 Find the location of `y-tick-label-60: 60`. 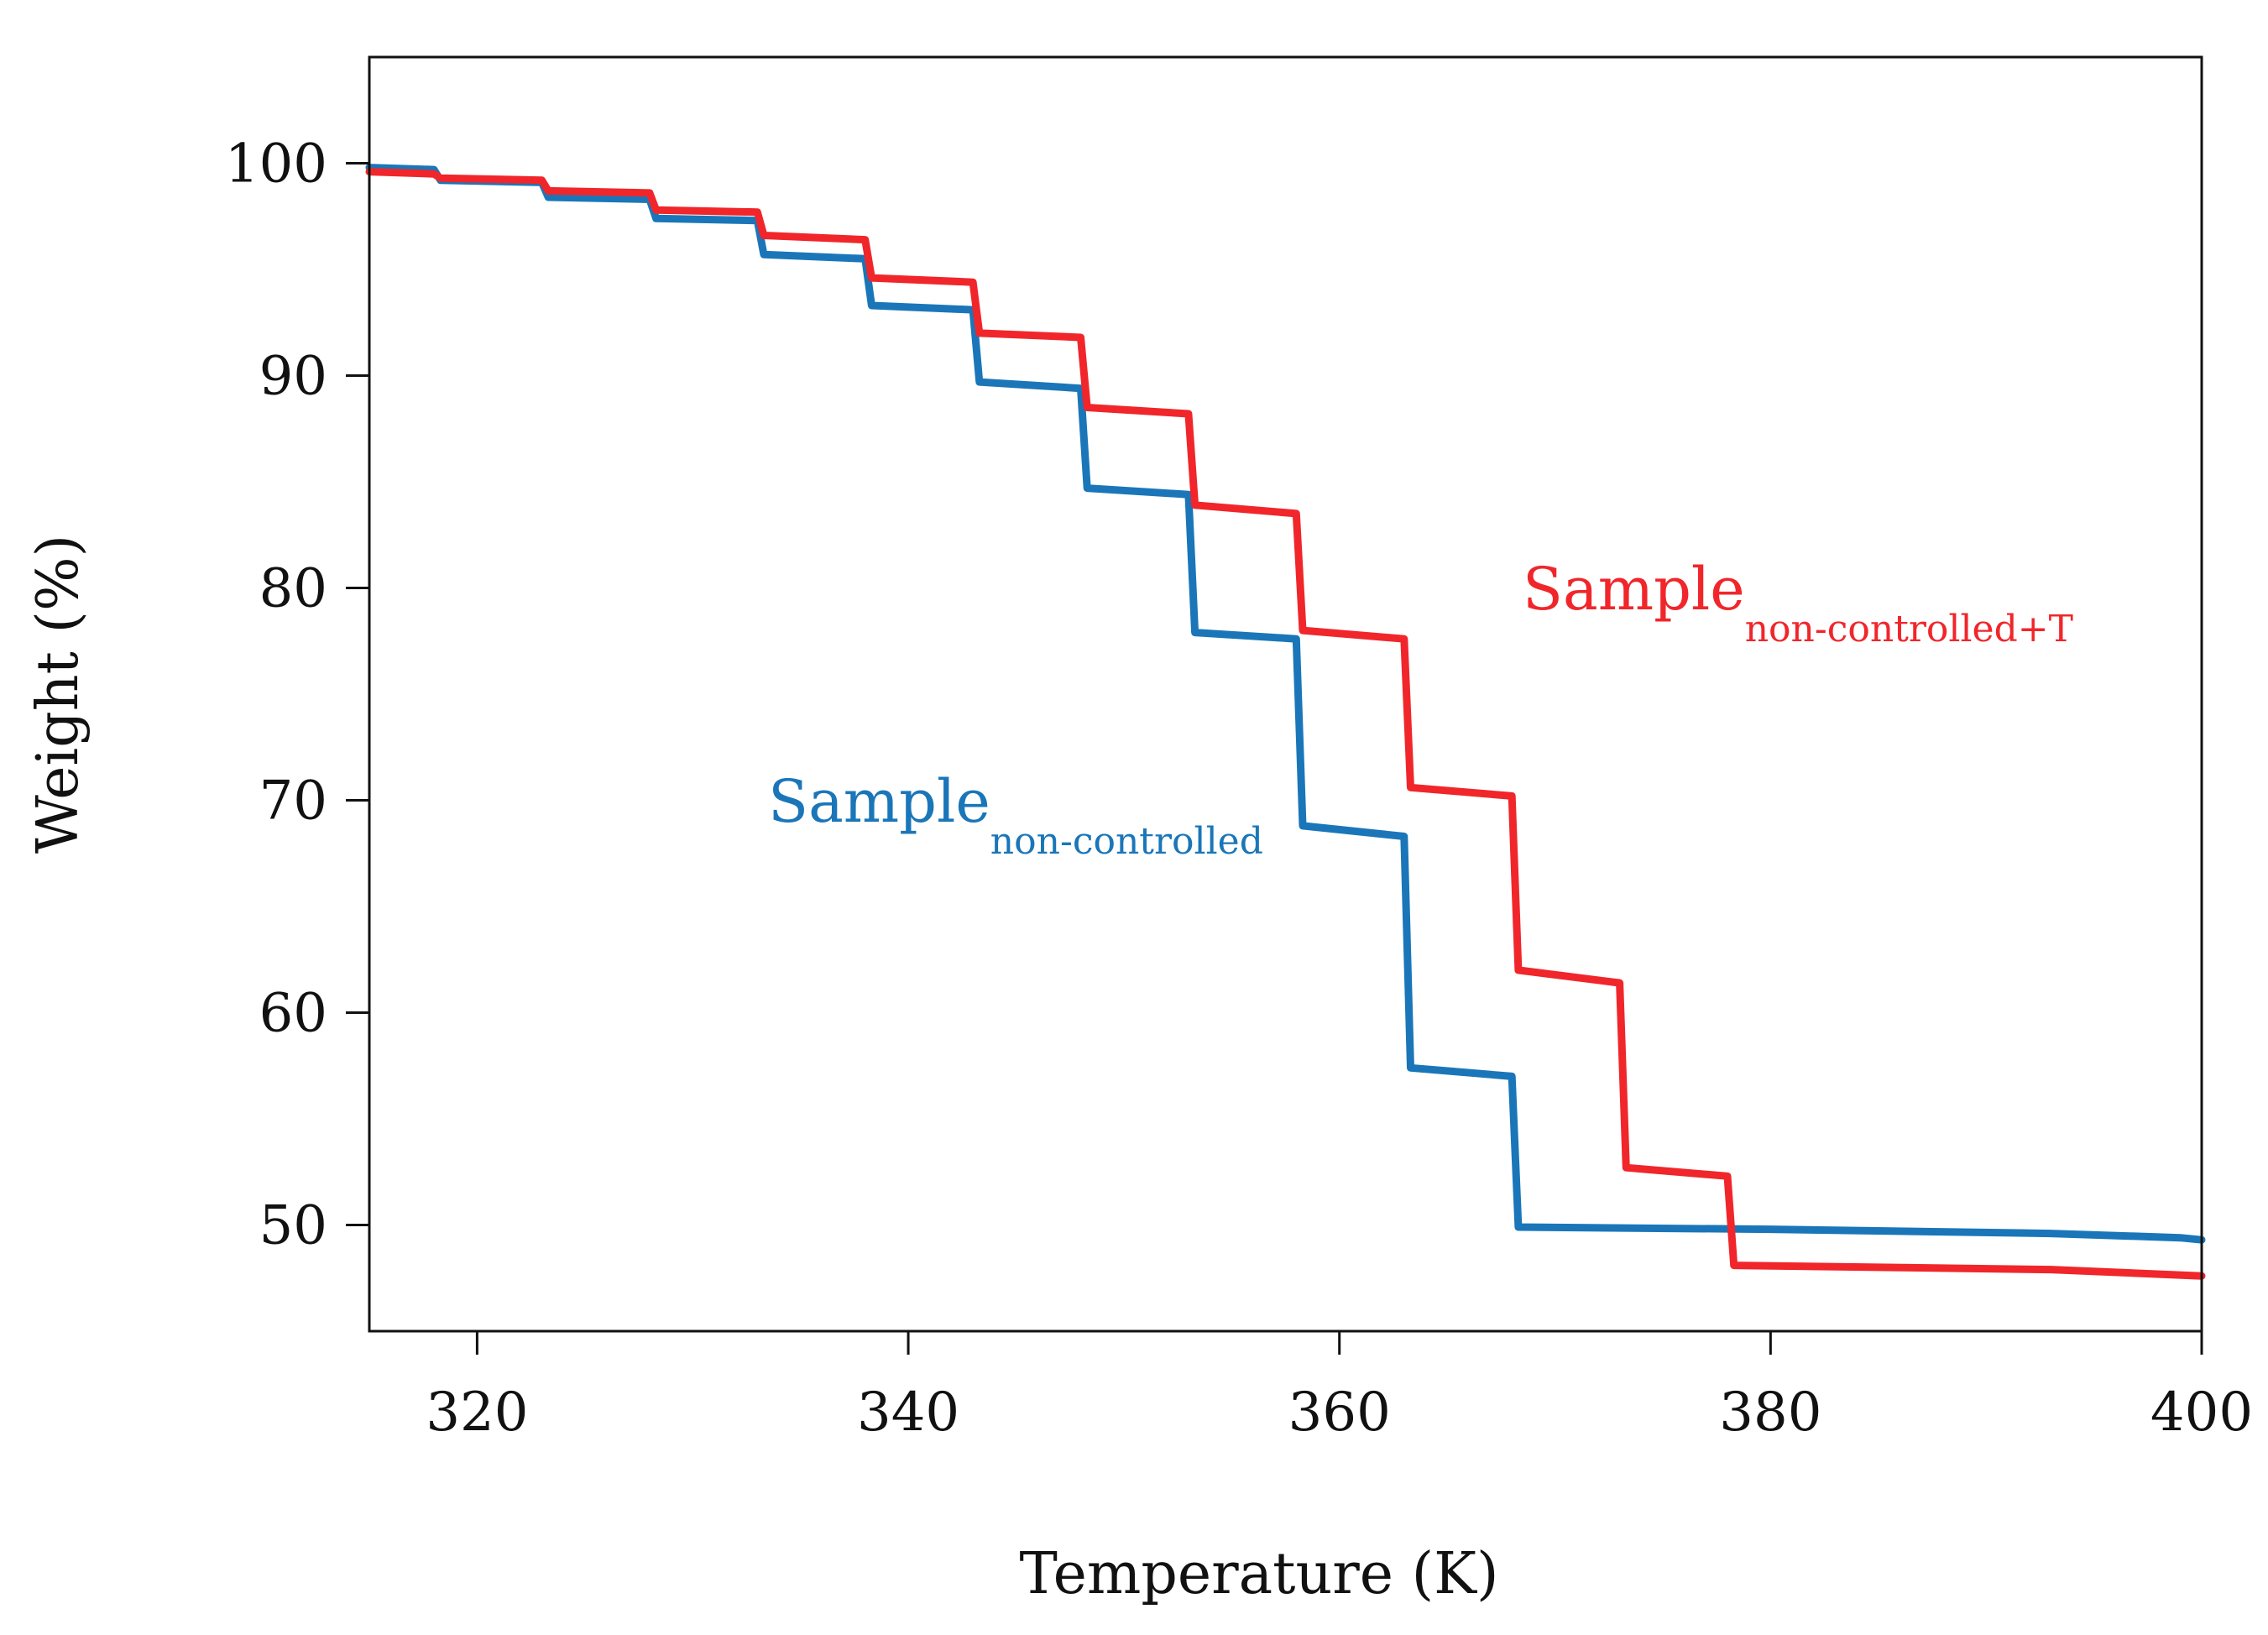

y-tick-label-60: 60 is located at coordinates (293, 1014).